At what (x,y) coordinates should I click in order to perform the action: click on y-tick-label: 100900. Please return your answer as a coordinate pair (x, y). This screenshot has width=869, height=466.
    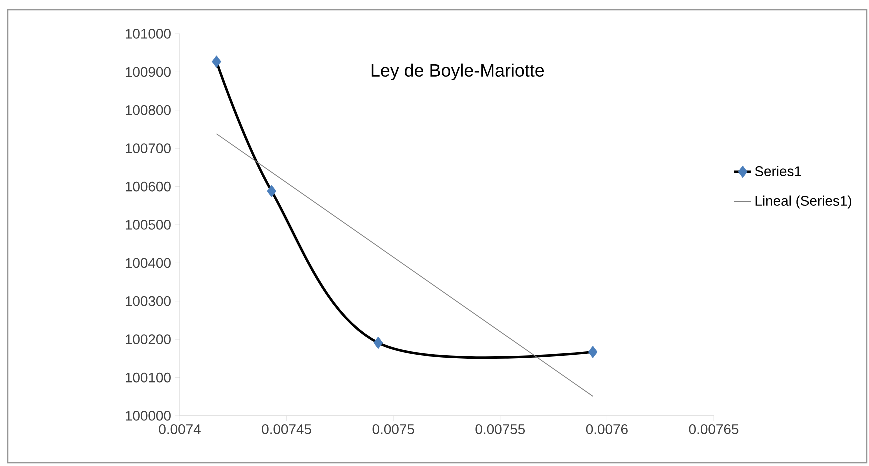
    Looking at the image, I should click on (148, 72).